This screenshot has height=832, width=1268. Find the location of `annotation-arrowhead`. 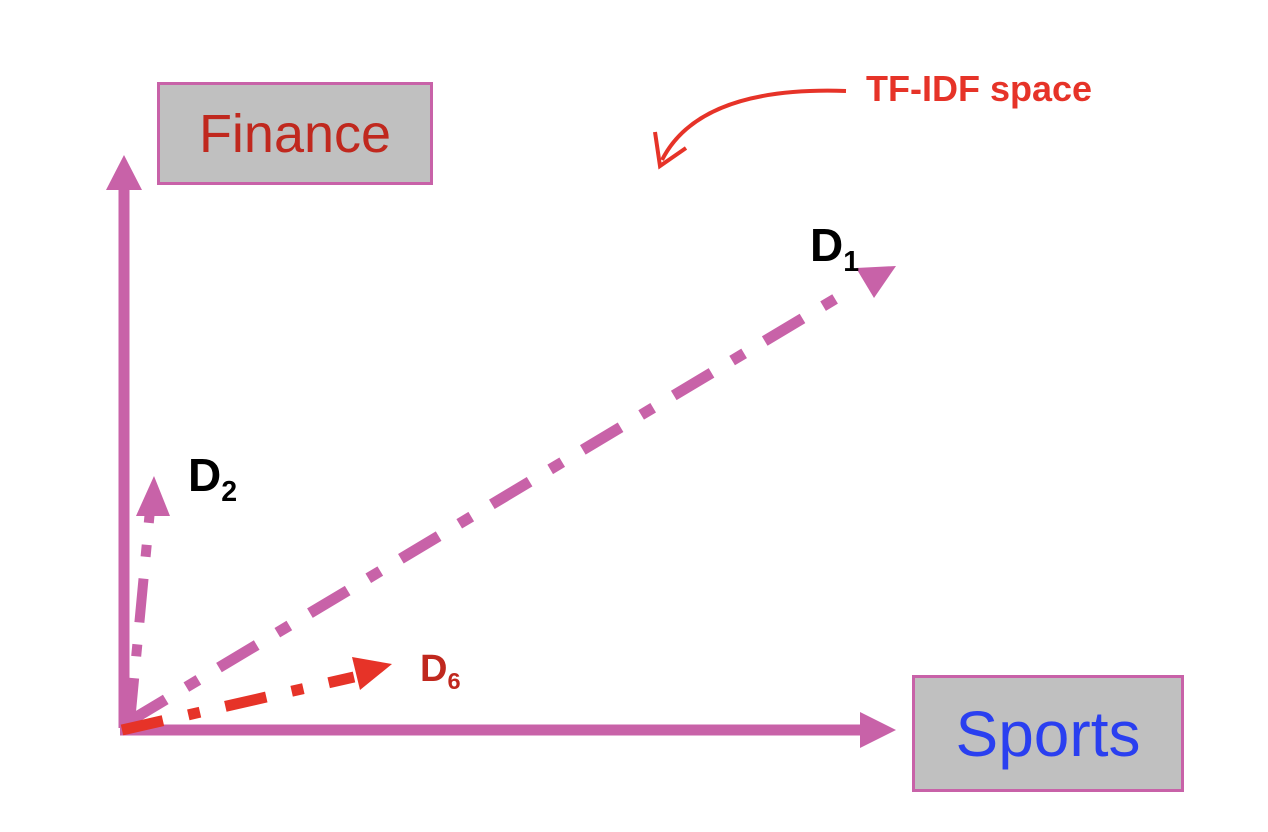

annotation-arrowhead is located at coordinates (670, 150).